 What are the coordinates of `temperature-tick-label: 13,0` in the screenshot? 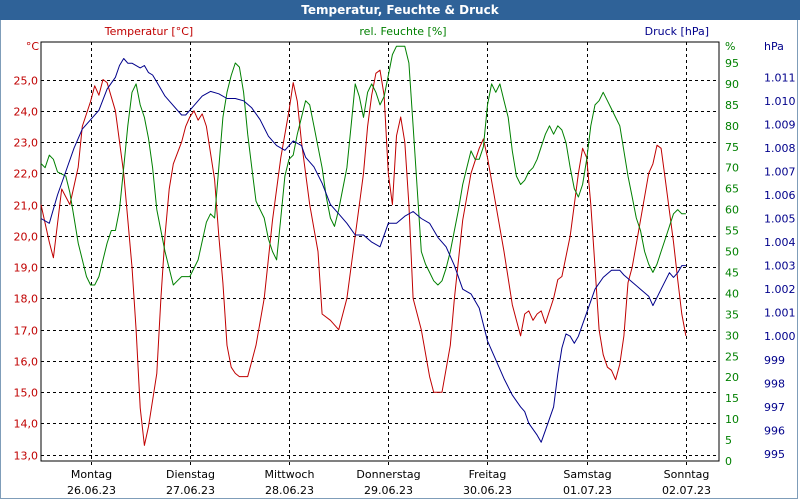 It's located at (26, 456).